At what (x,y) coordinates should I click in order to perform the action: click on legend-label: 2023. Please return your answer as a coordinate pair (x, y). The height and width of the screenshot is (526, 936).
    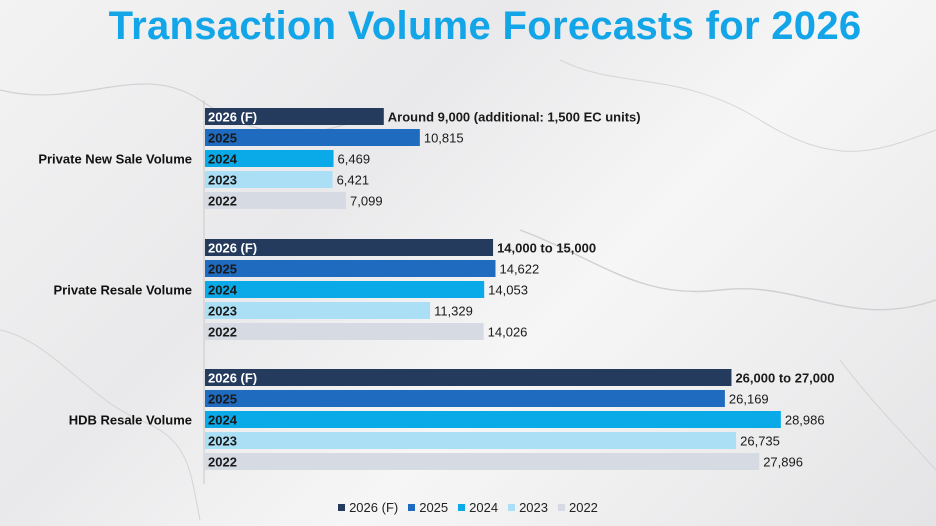
    Looking at the image, I should click on (533, 507).